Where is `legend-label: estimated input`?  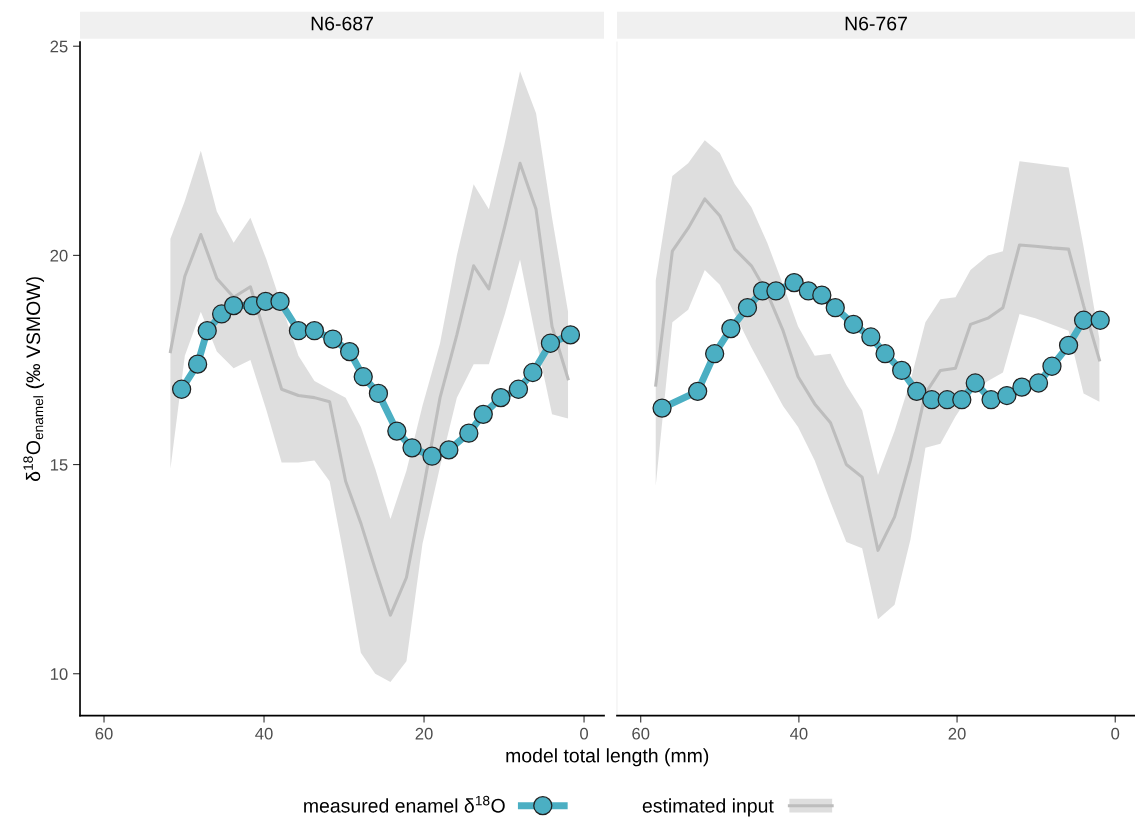 legend-label: estimated input is located at coordinates (708, 807).